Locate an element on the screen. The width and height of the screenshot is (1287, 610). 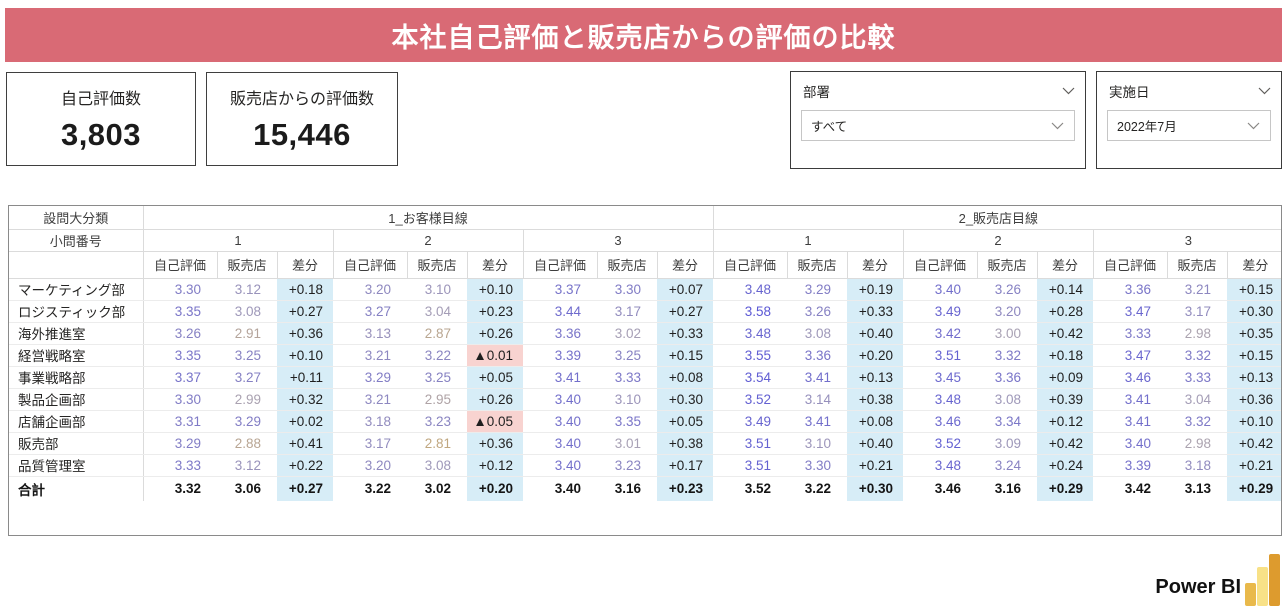
matrix-value-cell: 2.81 is located at coordinates (437, 443).